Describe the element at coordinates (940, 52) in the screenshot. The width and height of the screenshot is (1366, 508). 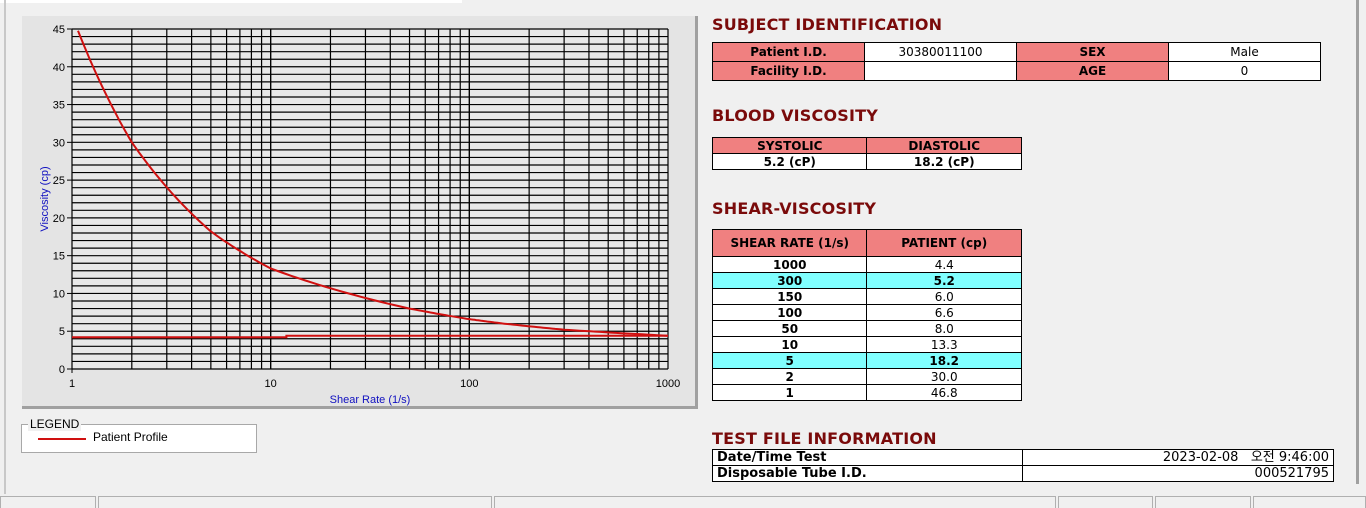
I see `patient-id-value: 30380011100` at that location.